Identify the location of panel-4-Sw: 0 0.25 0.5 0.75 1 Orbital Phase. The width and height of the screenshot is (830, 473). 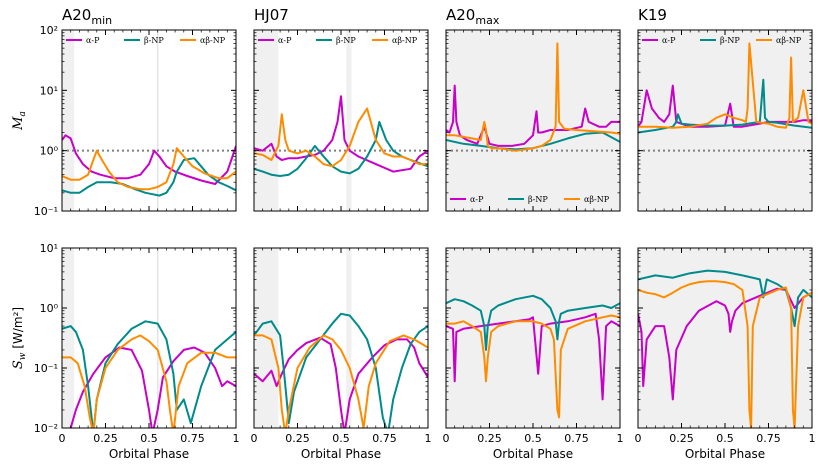
(725, 354).